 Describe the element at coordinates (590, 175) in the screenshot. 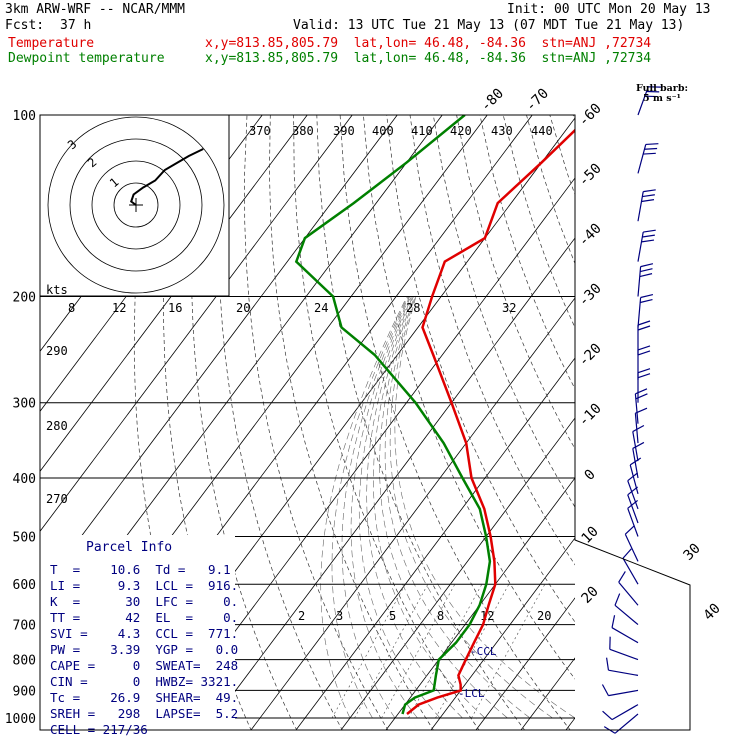

I see `isotherm-label: -50` at that location.